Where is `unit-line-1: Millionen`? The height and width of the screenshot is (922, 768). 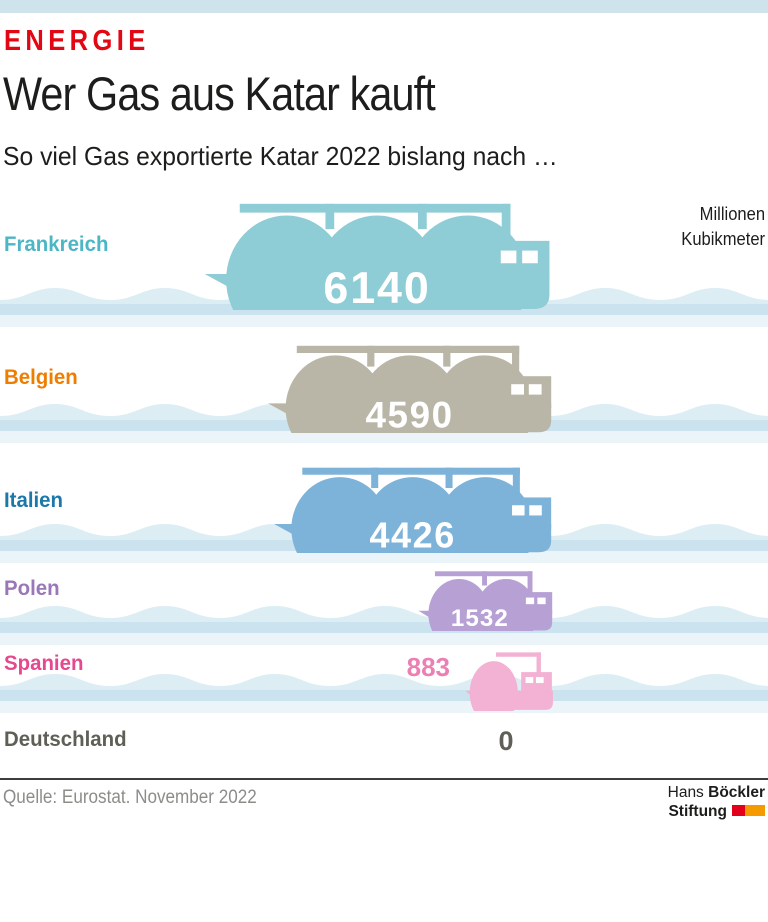 unit-line-1: Millionen is located at coordinates (732, 214).